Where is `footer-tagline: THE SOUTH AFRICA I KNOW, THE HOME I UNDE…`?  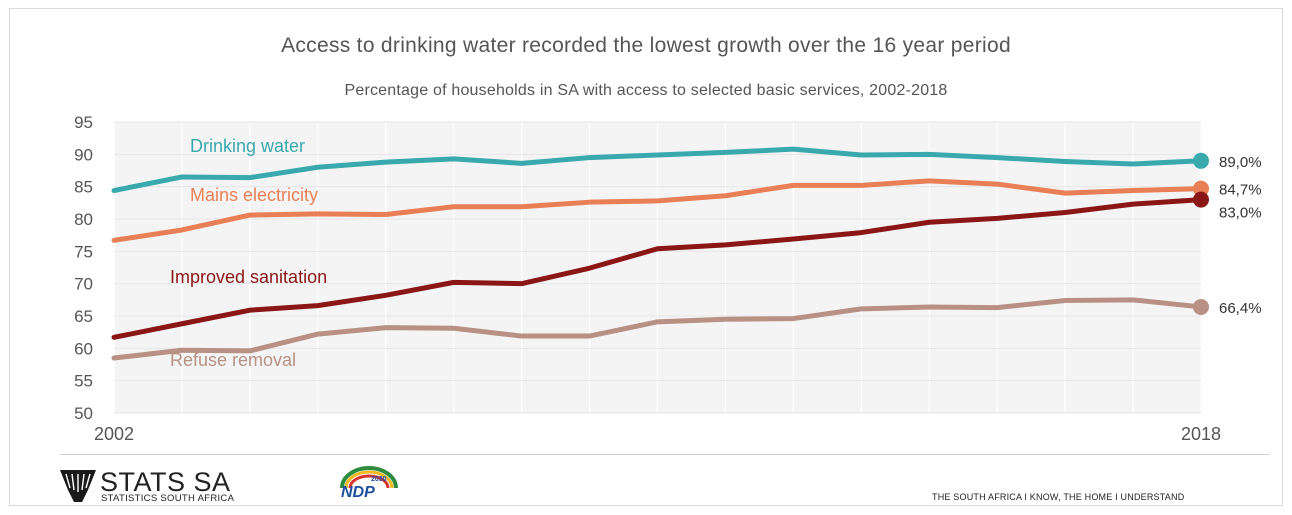
footer-tagline: THE SOUTH AFRICA I KNOW, THE HOME I UNDE… is located at coordinates (1058, 497).